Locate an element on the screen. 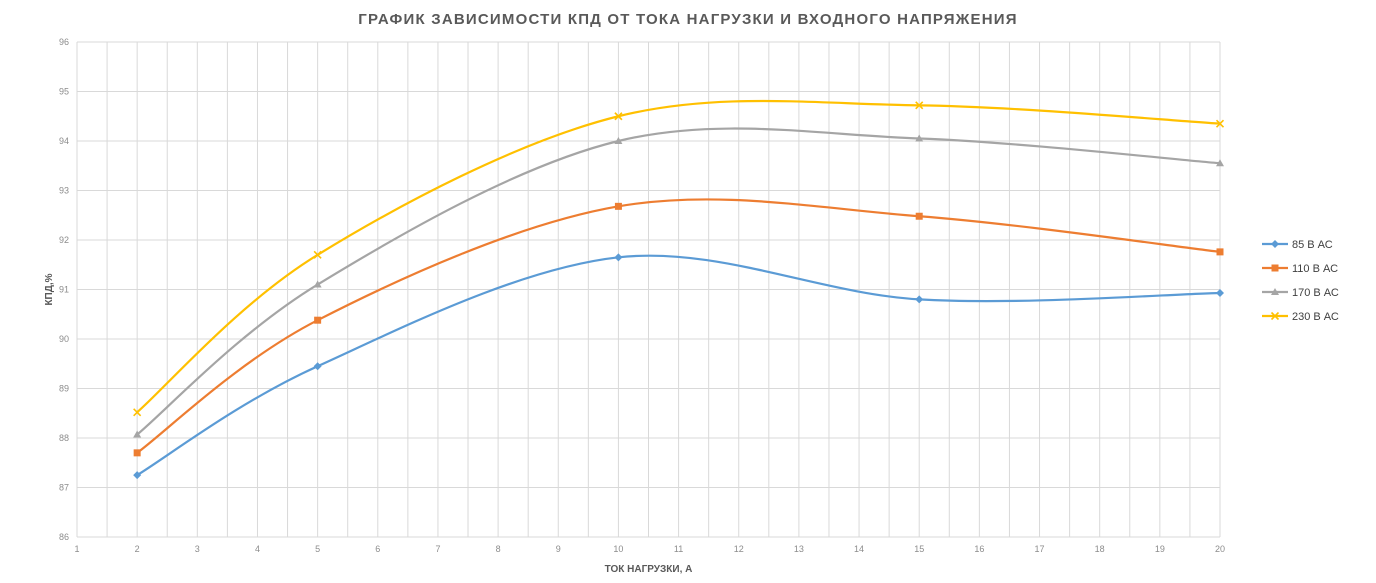  legend-item: 110 В АС is located at coordinates (1300, 269).